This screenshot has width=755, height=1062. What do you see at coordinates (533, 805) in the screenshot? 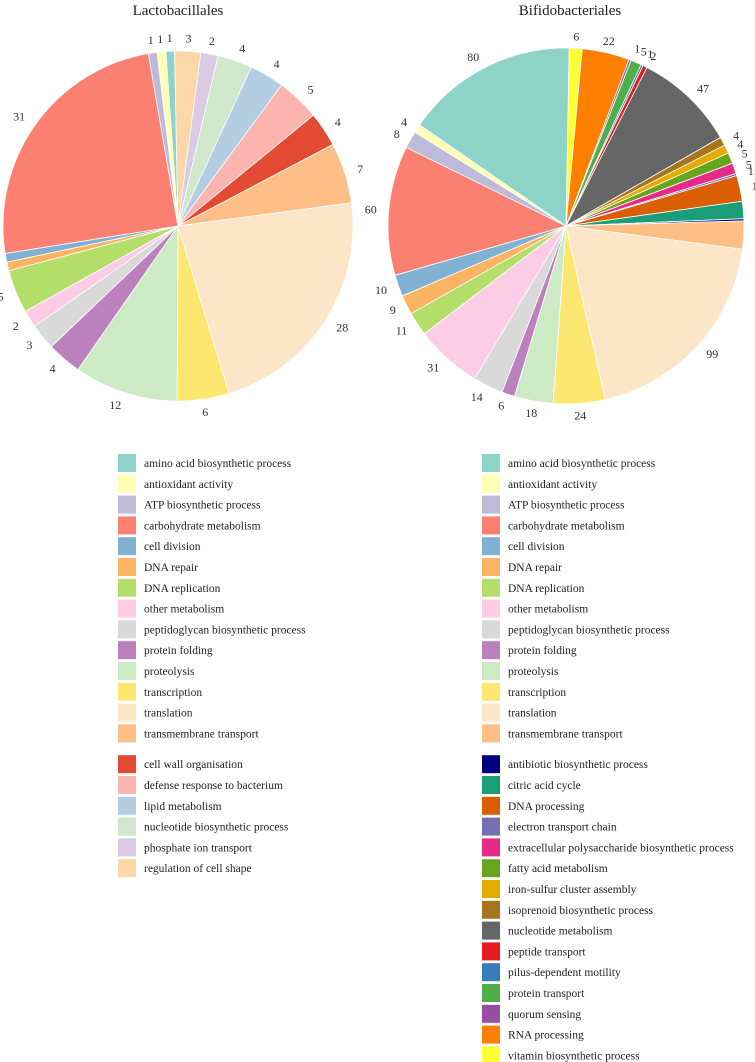
I see `legend-item-dna-processing: DNA processing` at bounding box center [533, 805].